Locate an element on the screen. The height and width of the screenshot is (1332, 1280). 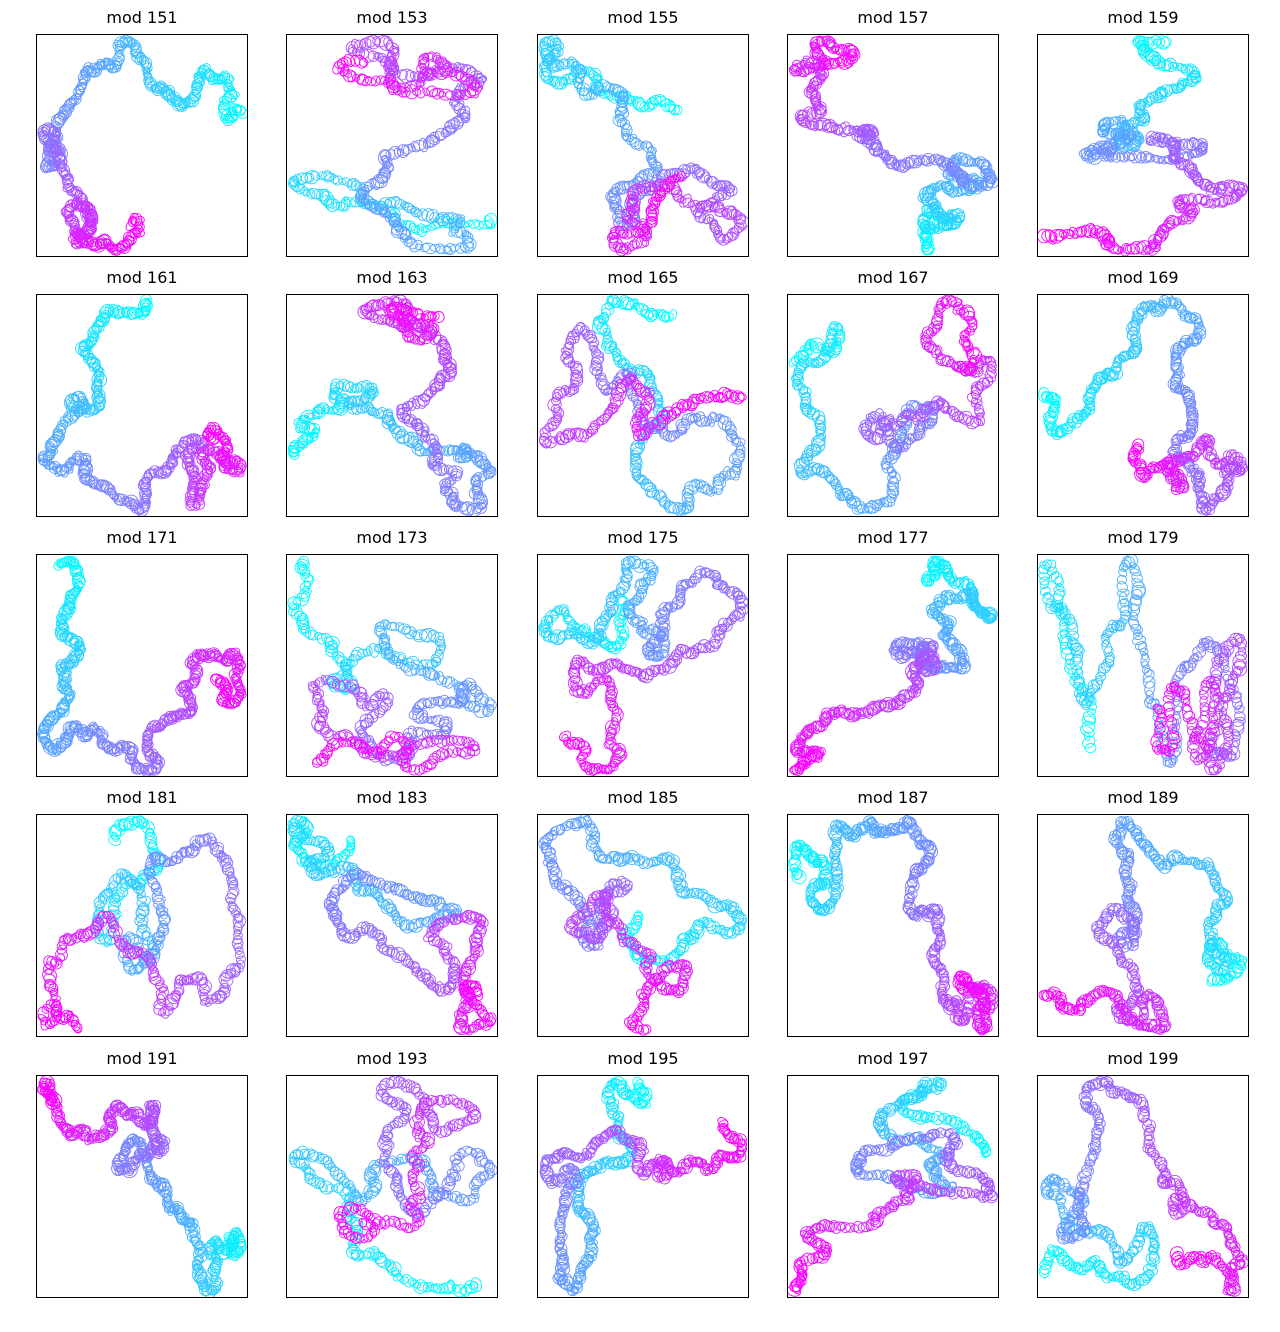
plot-area is located at coordinates (643, 405).